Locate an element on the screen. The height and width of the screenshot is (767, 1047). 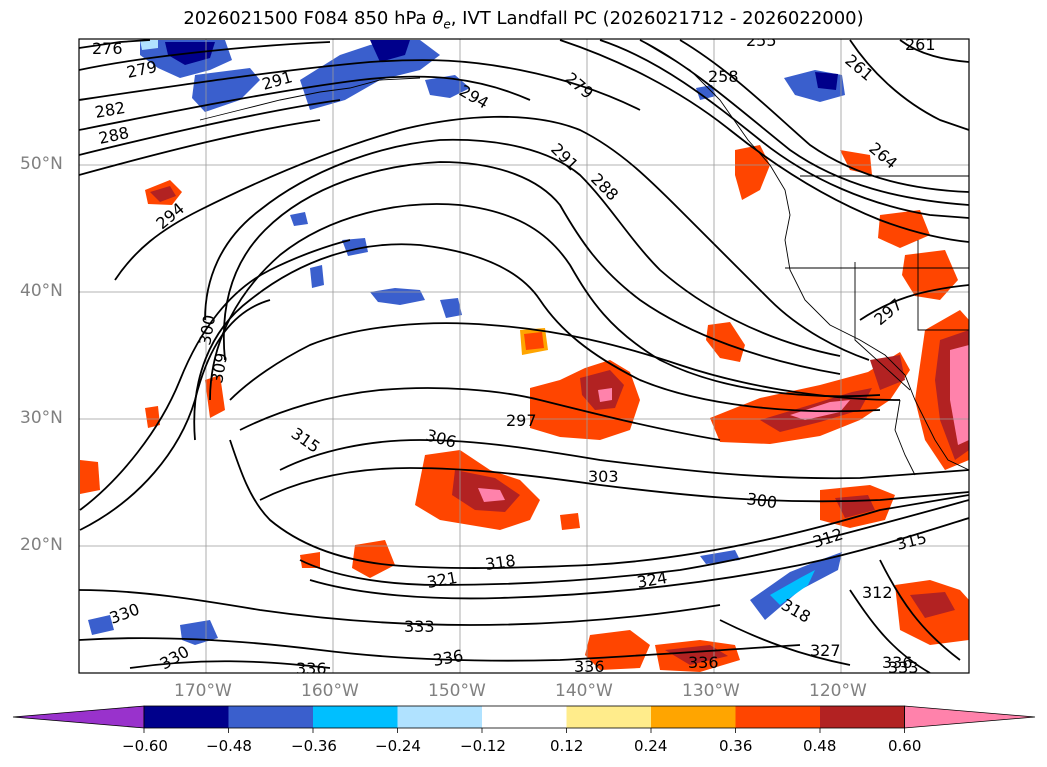
colorbar-low-extension is located at coordinates (78, 717).